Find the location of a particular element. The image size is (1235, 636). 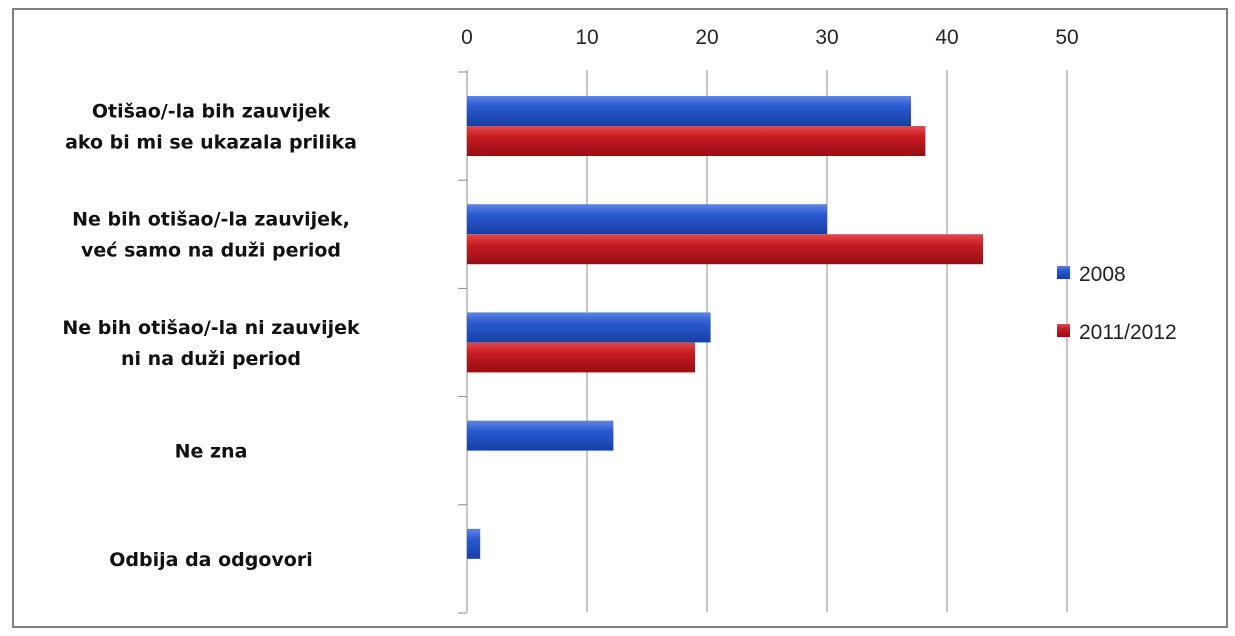

x-tick-label: 40 is located at coordinates (946, 37).